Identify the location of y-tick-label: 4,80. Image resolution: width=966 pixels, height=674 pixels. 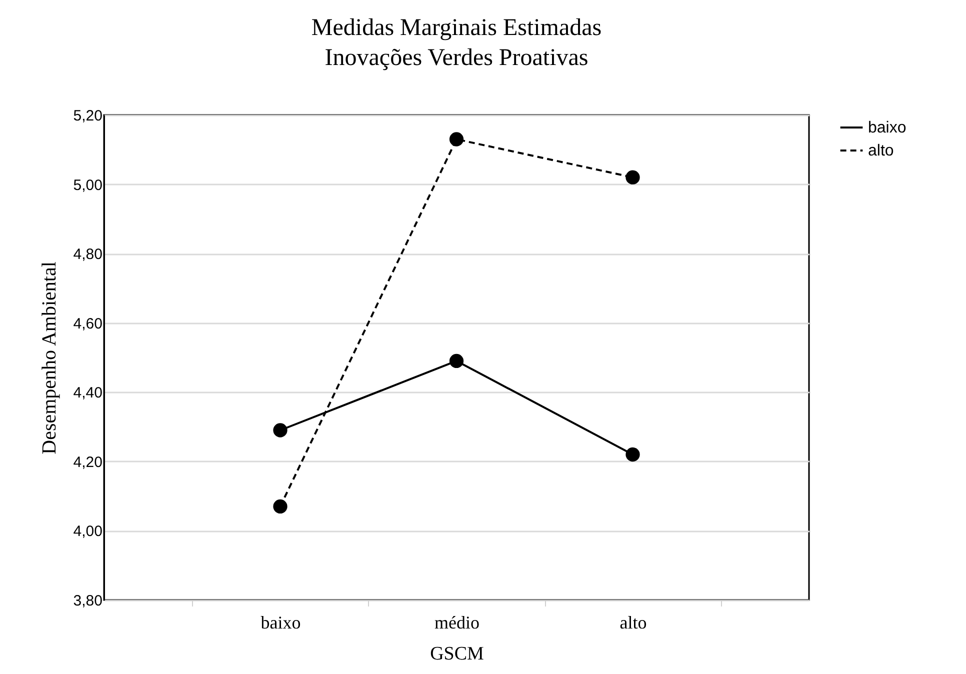
(87, 255).